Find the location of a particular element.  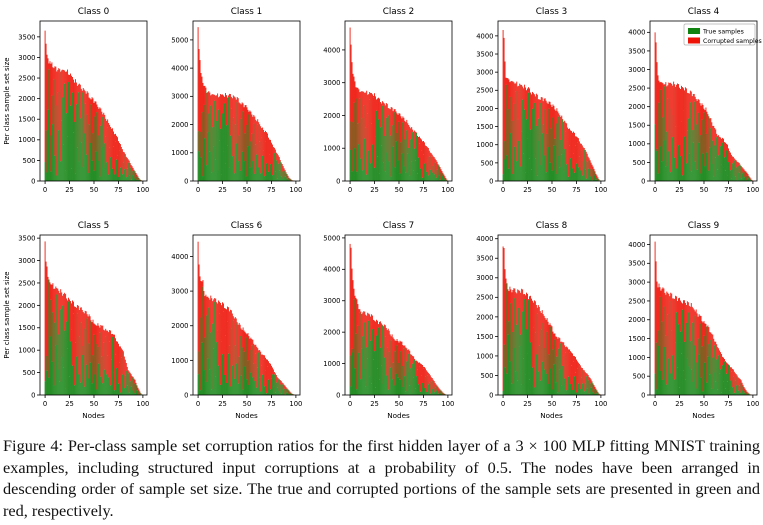

y-tick-label: 5000 is located at coordinates (179, 40).